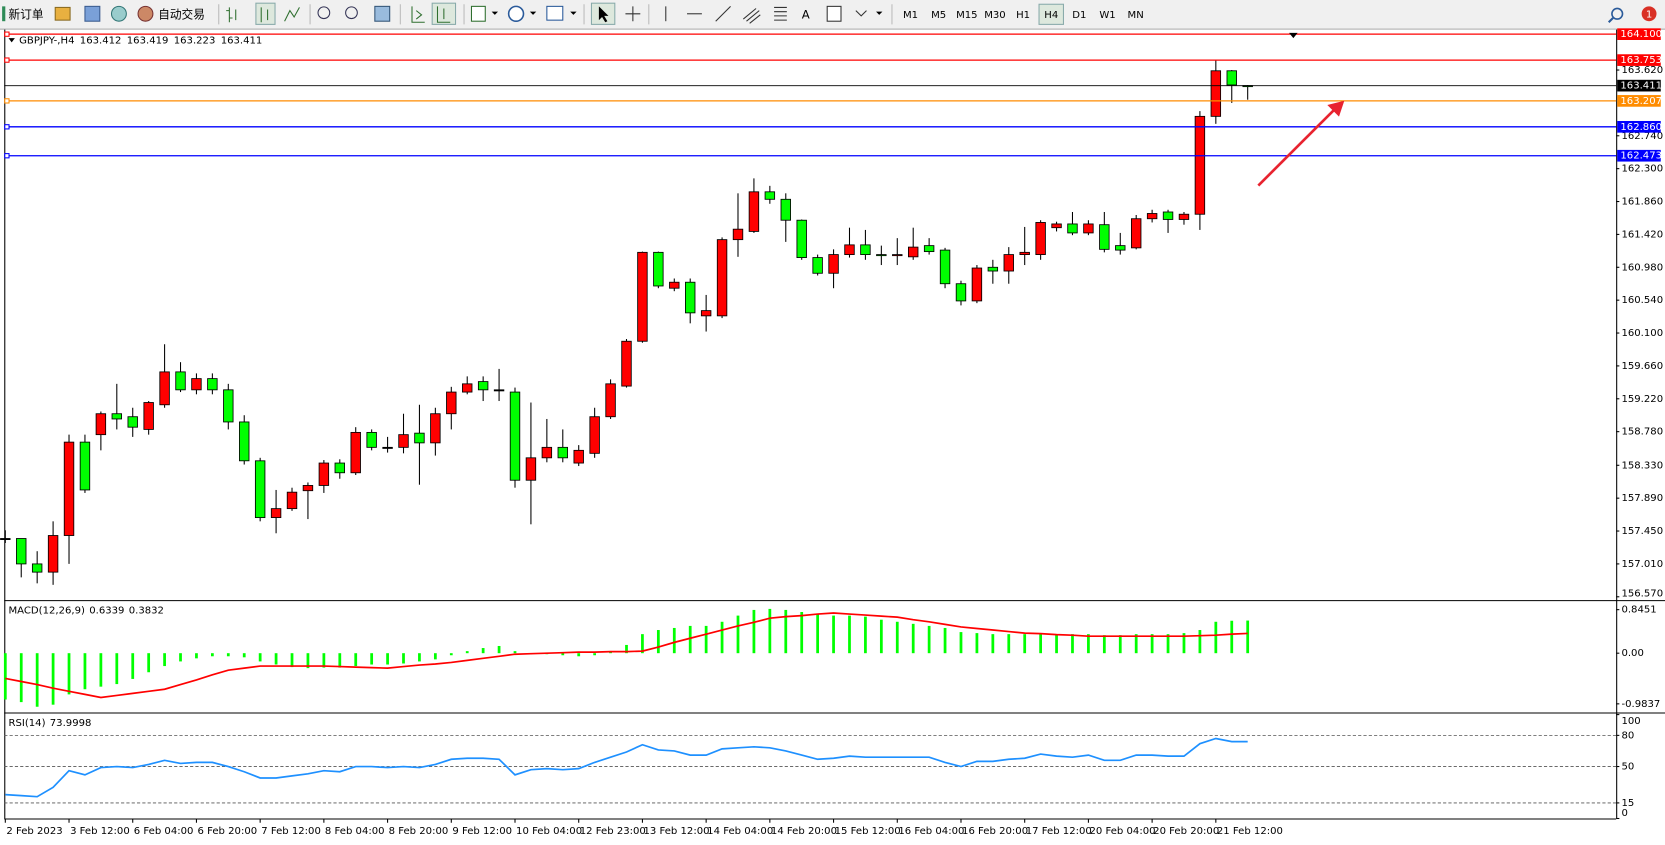 The height and width of the screenshot is (845, 1665). What do you see at coordinates (626, 655) in the screenshot?
I see `macd-signal-line` at bounding box center [626, 655].